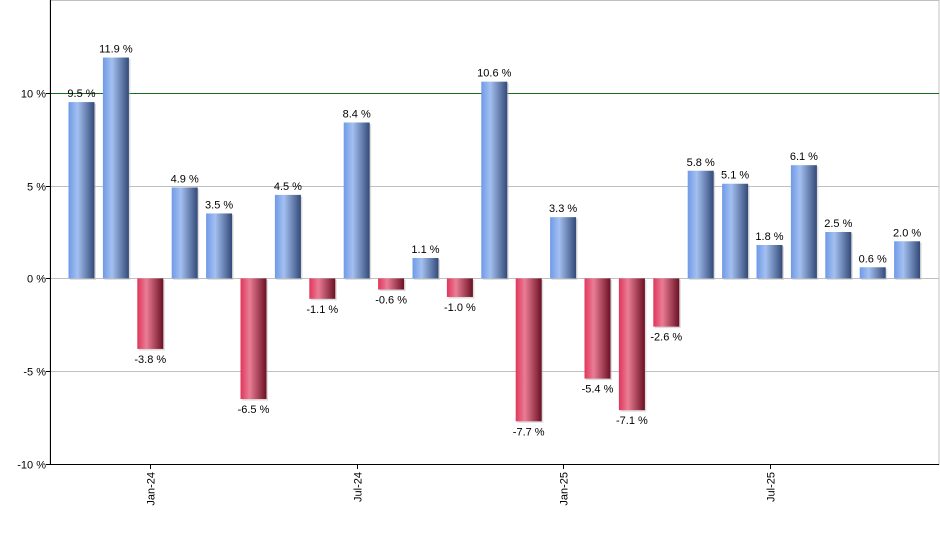 This screenshot has height=550, width=940. I want to click on y-tick-label: 10 %, so click(33, 95).